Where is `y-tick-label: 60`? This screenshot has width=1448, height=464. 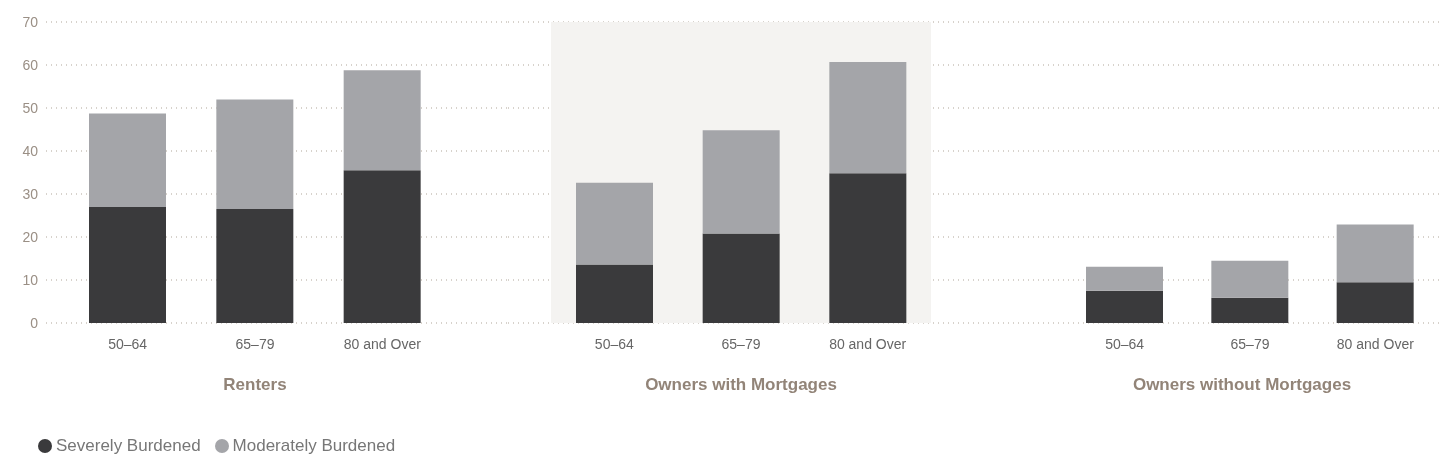
y-tick-label: 60 is located at coordinates (30, 64).